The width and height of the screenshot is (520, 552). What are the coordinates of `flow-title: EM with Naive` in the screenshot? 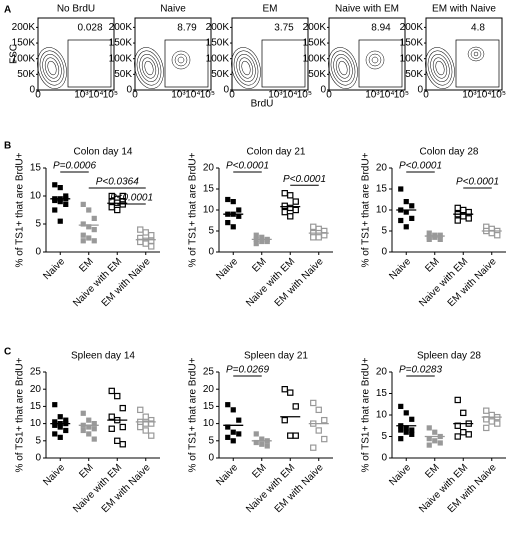 It's located at (464, 9).